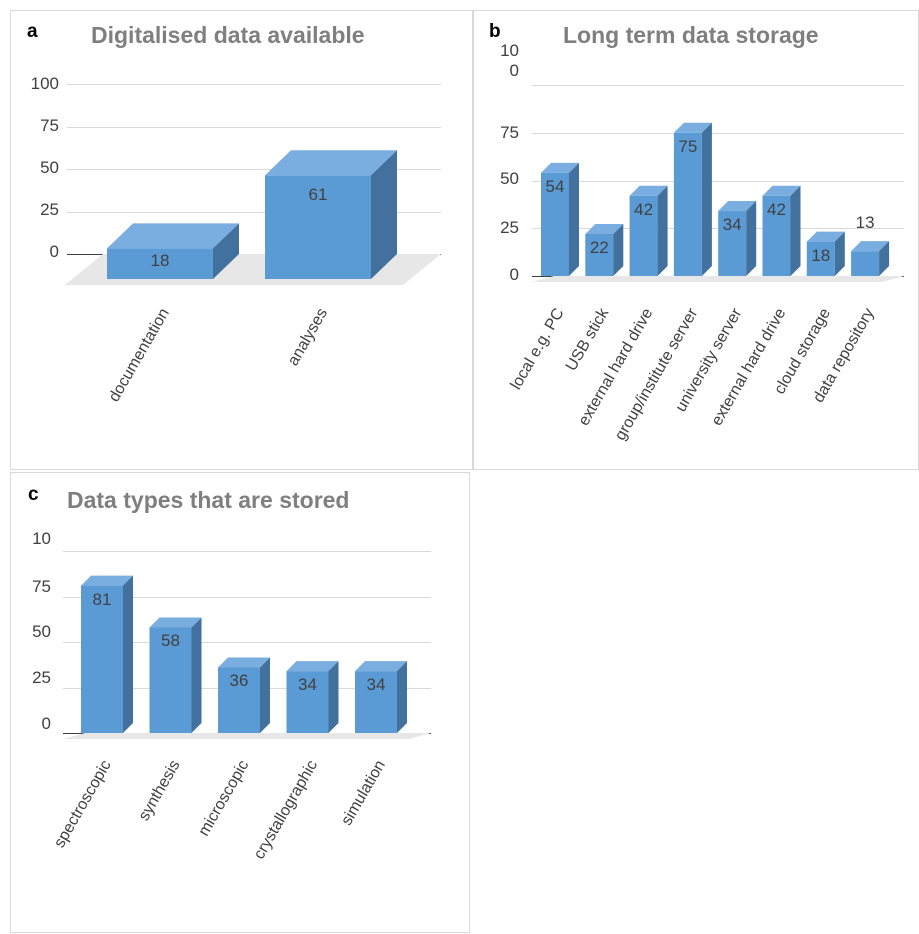 The height and width of the screenshot is (934, 919). I want to click on data-label: 75, so click(688, 146).